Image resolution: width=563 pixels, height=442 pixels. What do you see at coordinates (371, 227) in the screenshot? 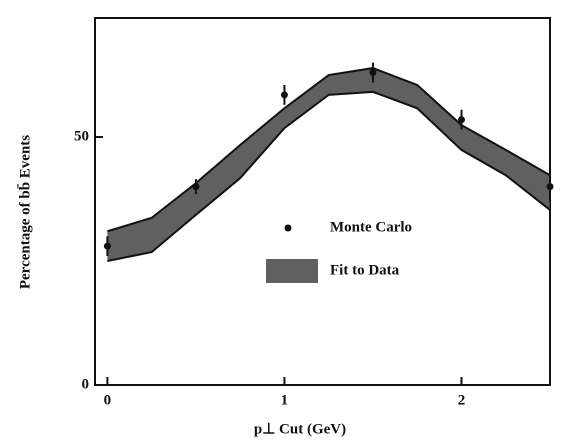
I see `legend-label: Monte Carlo` at bounding box center [371, 227].